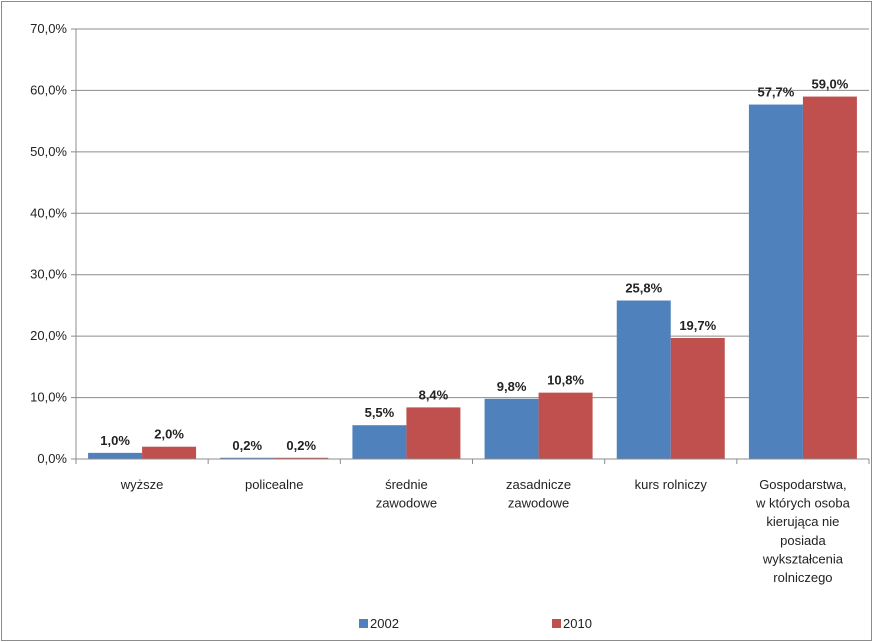  Describe the element at coordinates (274, 484) in the screenshot. I see `category-label: policealne` at that location.